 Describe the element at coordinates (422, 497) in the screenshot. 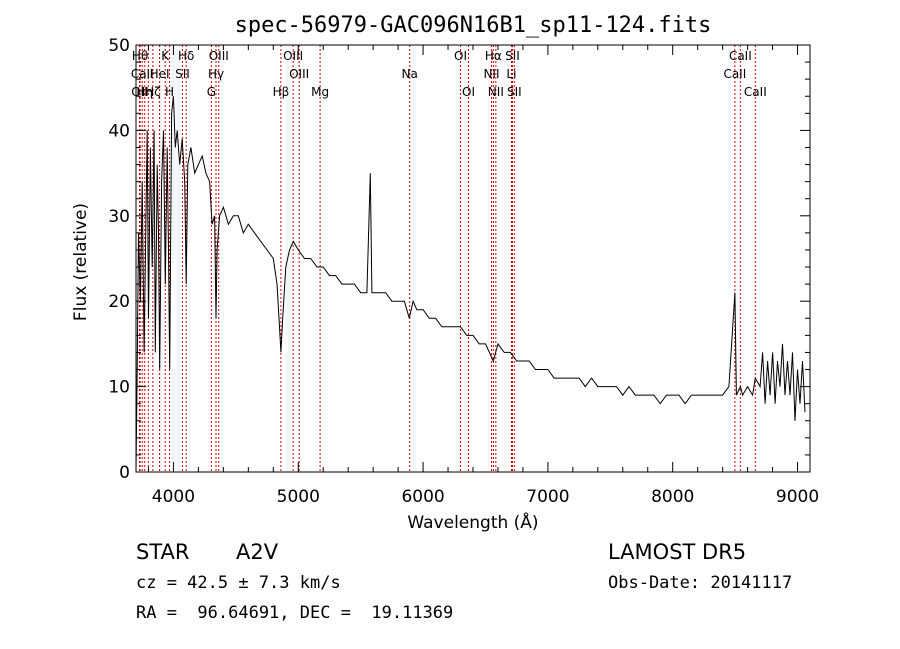

I see `x-tick-label: 6000` at that location.